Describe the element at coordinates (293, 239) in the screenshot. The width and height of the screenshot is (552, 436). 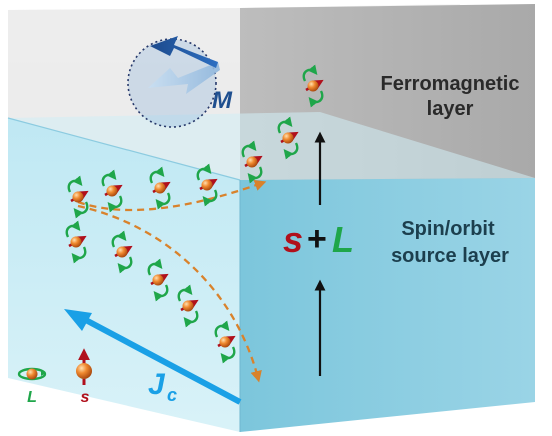
I see `s-symbol: s` at that location.